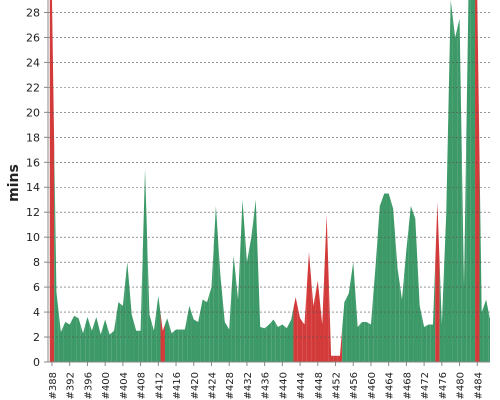 The image size is (500, 400). What do you see at coordinates (443, 385) in the screenshot?
I see `x-tick-label: #476` at bounding box center [443, 385].